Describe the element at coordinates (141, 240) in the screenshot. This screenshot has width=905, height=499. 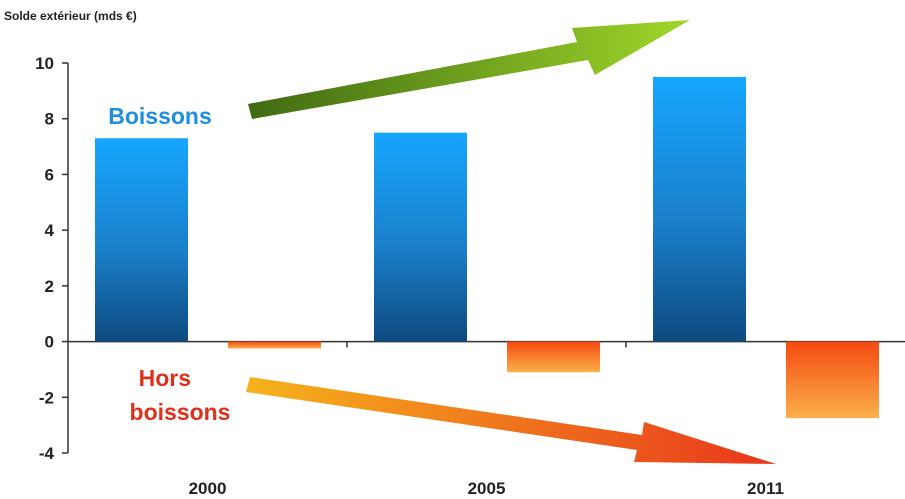
I see `bar-boissons-2000` at that location.